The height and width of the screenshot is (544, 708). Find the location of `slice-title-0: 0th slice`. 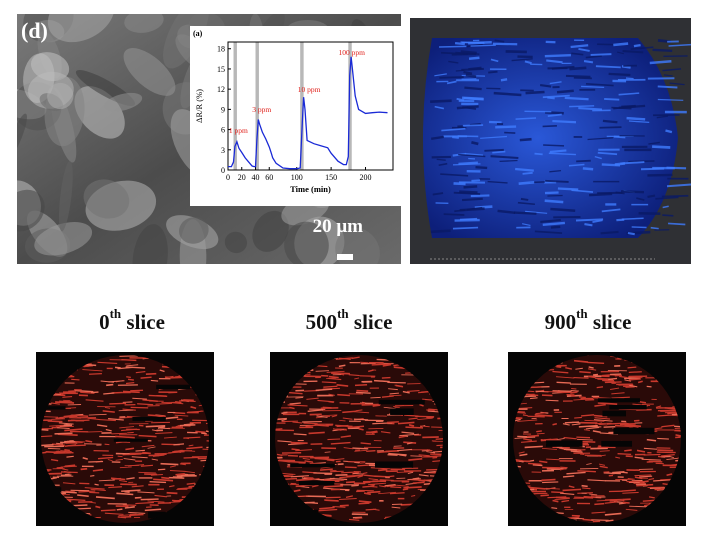

slice-title-0: 0th slice is located at coordinates (132, 320).